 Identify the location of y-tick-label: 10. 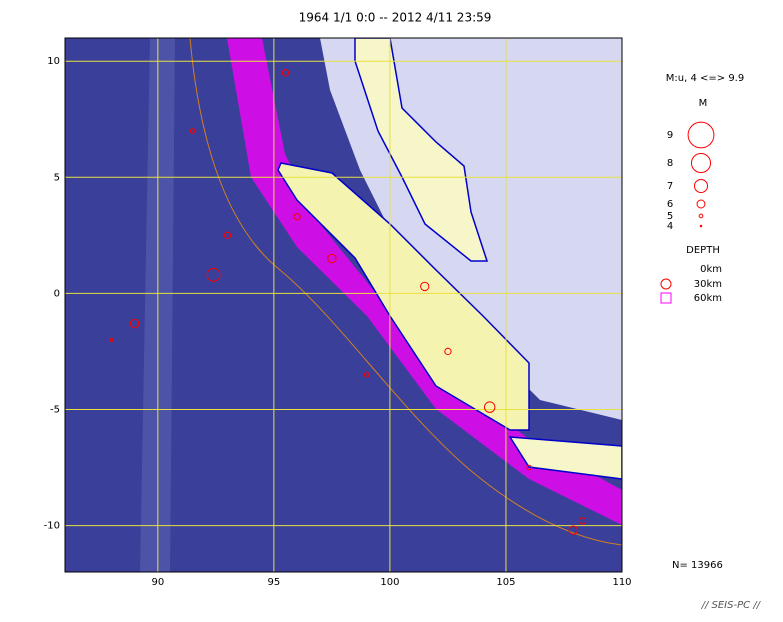
(53, 61).